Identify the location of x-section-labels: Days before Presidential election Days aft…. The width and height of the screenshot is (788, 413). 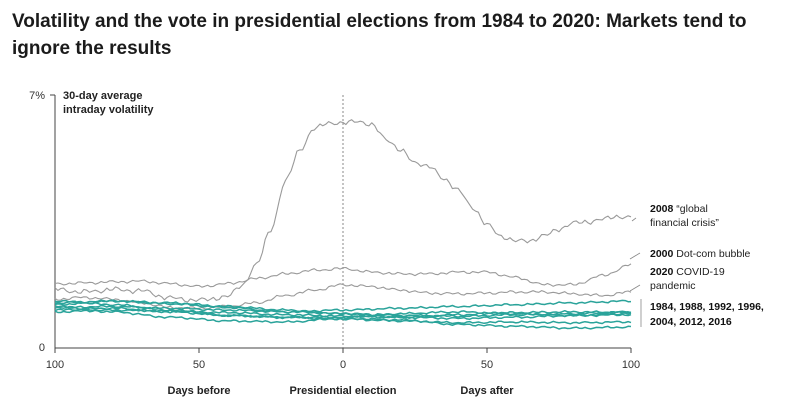
(341, 391).